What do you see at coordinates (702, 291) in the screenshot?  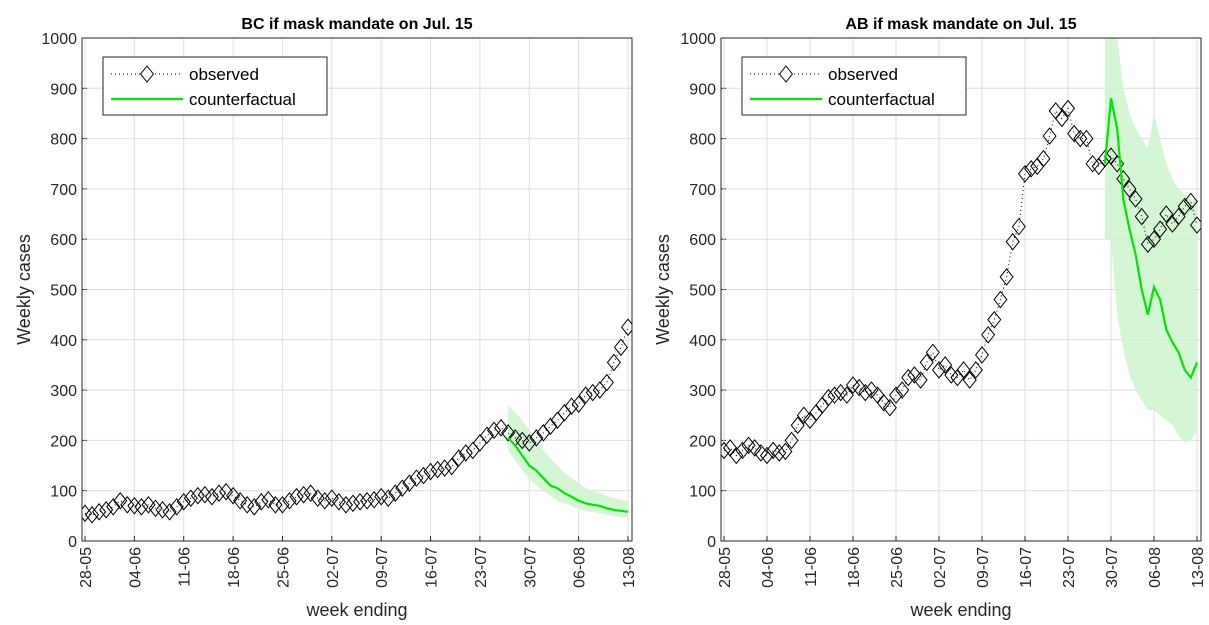 I see `y-tick-label: 500` at bounding box center [702, 291].